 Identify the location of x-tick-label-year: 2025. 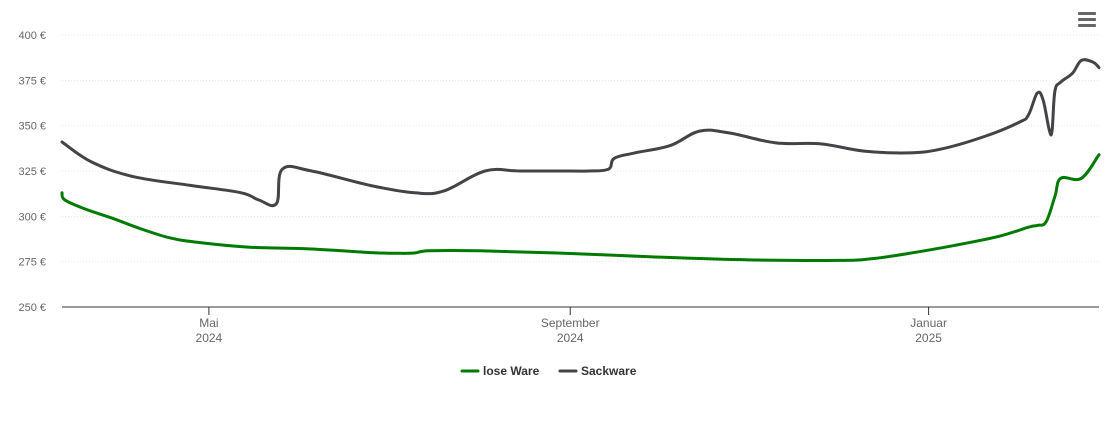
(928, 338).